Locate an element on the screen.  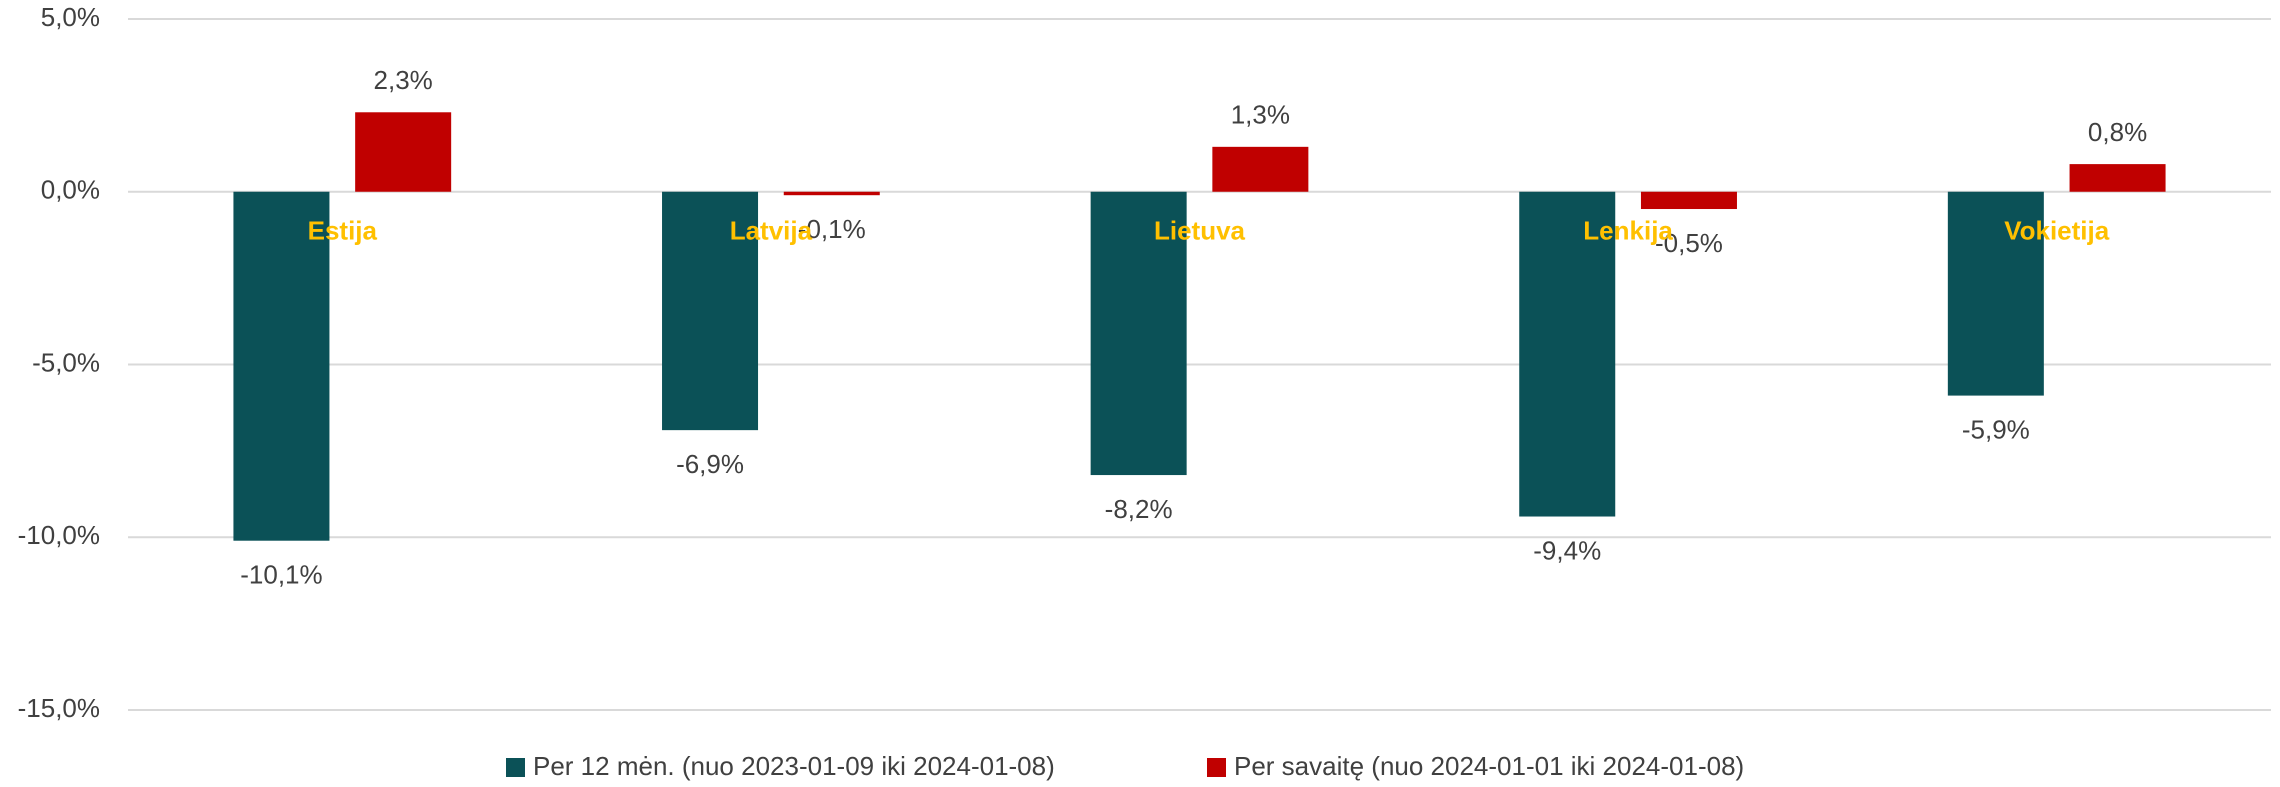
data-label: -0,1% is located at coordinates (832, 229).